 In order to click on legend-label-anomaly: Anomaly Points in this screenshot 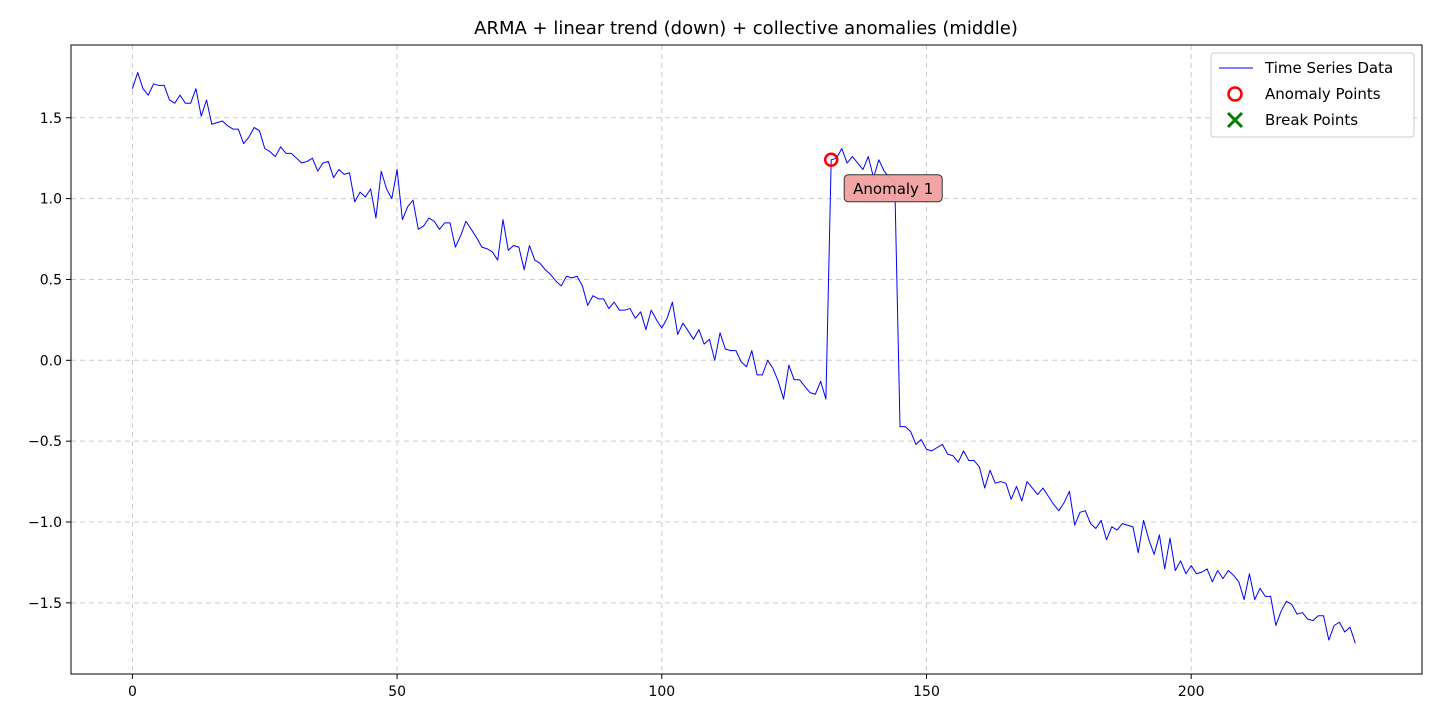, I will do `click(1323, 94)`.